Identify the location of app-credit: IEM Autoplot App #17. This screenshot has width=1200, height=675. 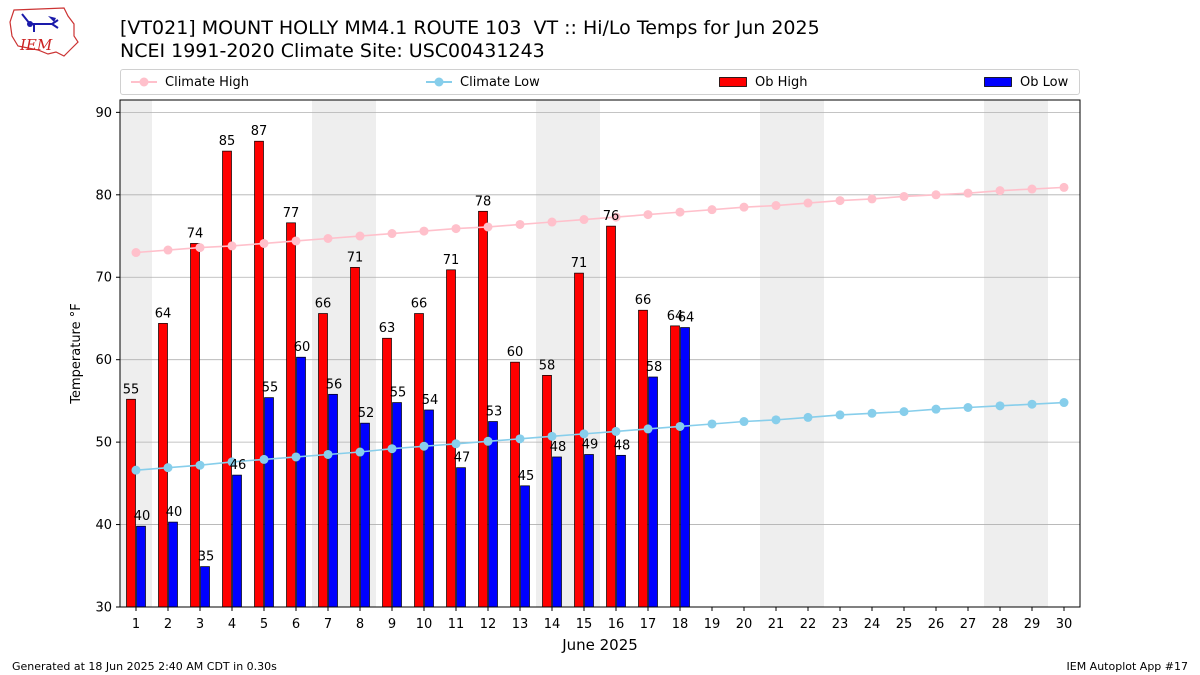
(1127, 666).